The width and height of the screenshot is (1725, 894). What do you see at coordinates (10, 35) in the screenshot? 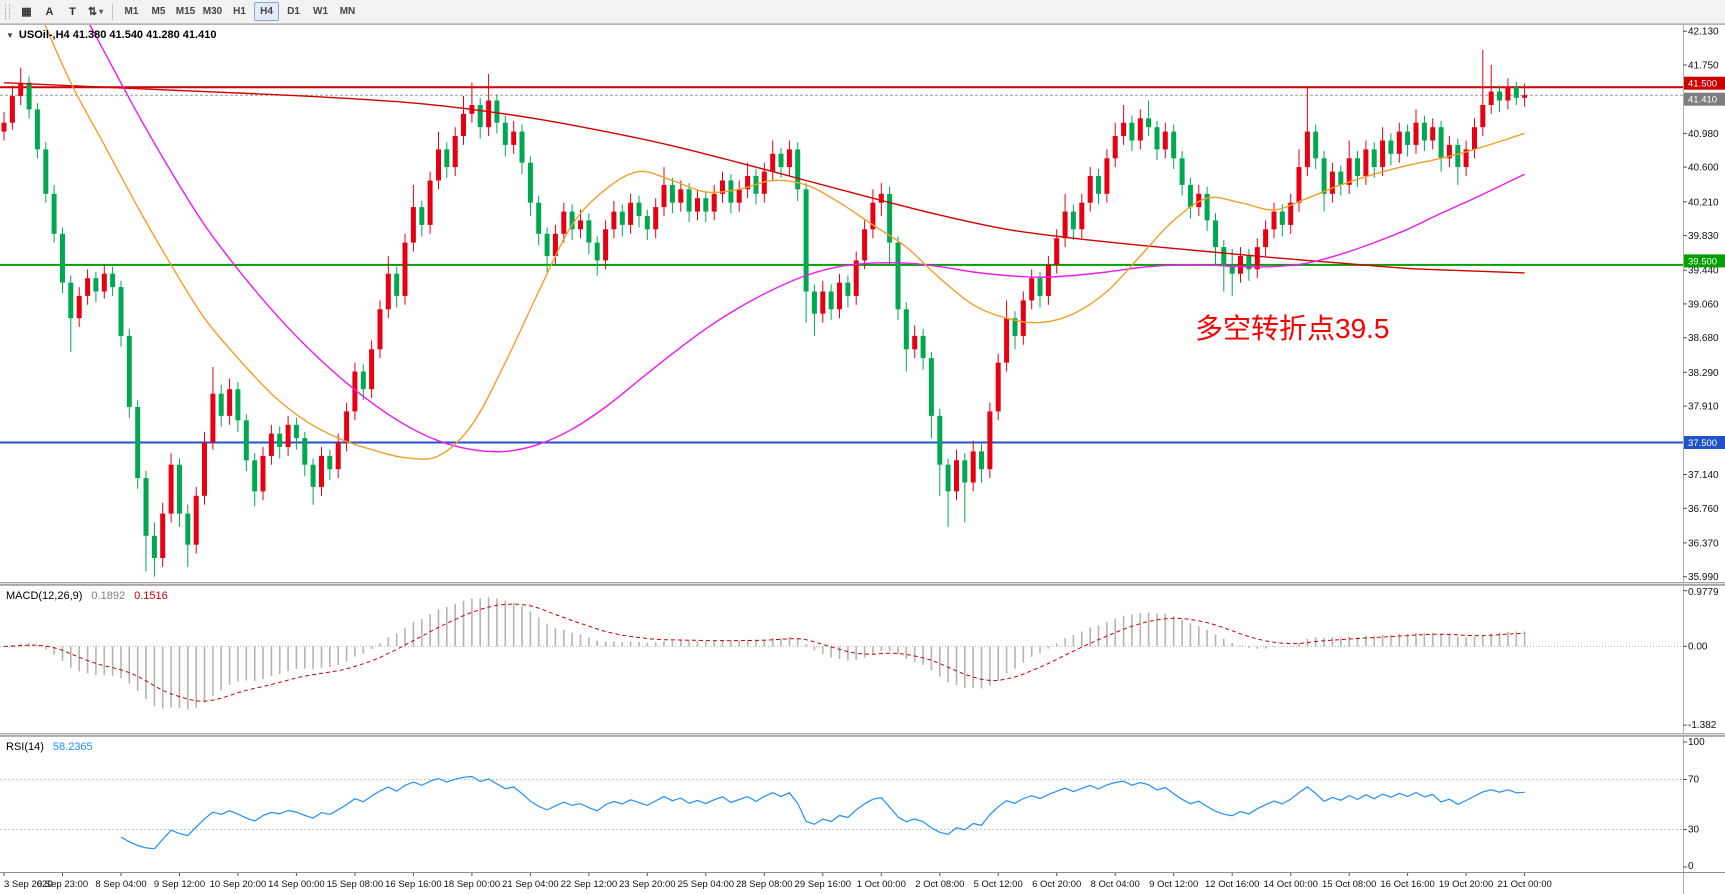
I see `collapse-arrow-icon: ▼` at bounding box center [10, 35].